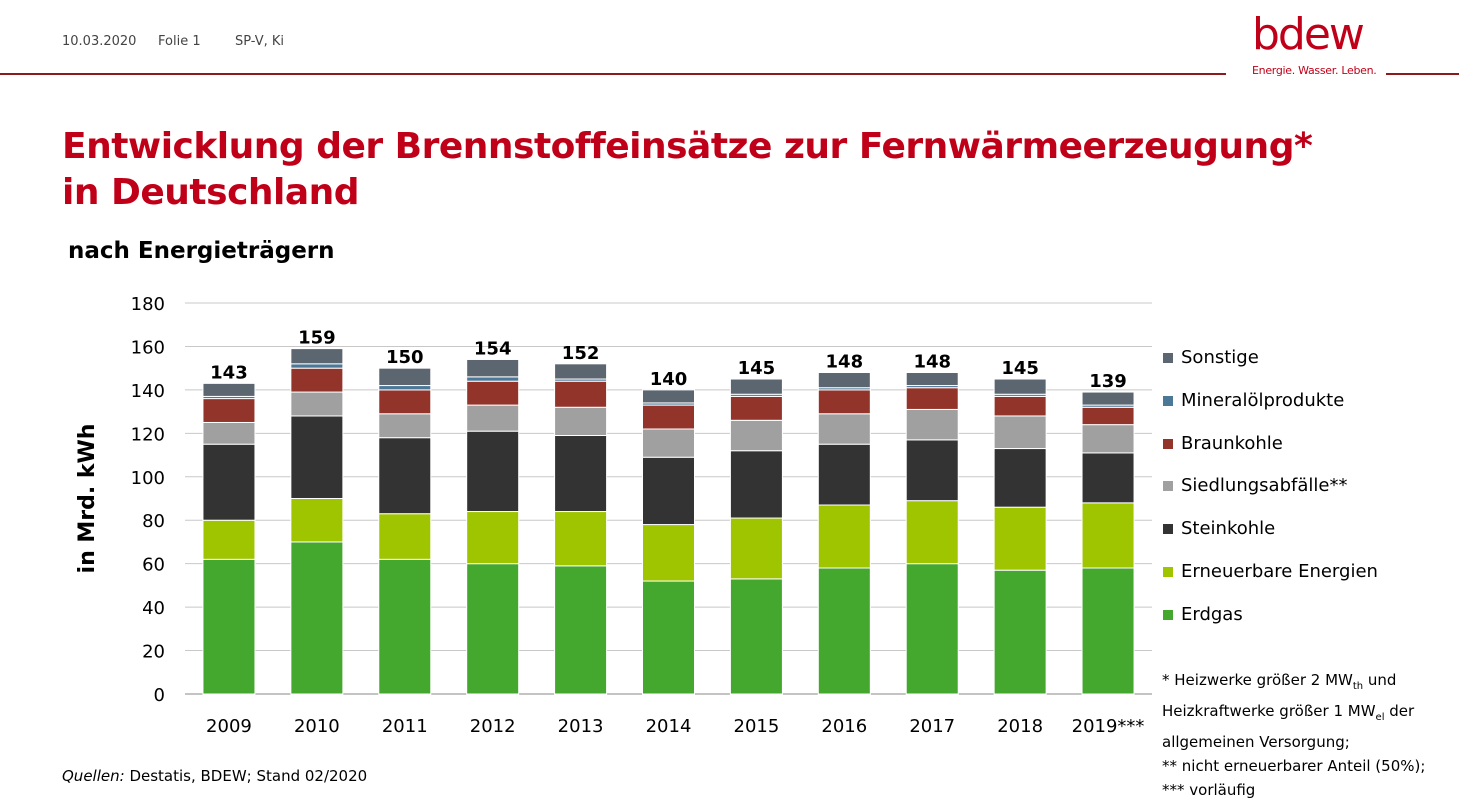 The width and height of the screenshot is (1459, 809). I want to click on legend-label: Erneuerbare Energien, so click(1279, 571).